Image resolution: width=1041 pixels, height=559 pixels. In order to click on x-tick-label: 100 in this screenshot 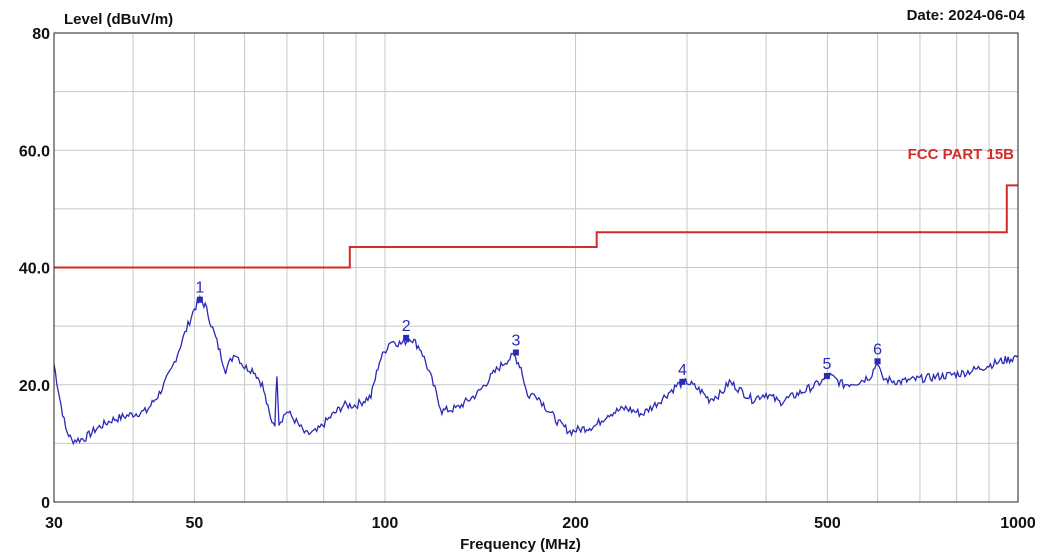, I will do `click(385, 523)`.